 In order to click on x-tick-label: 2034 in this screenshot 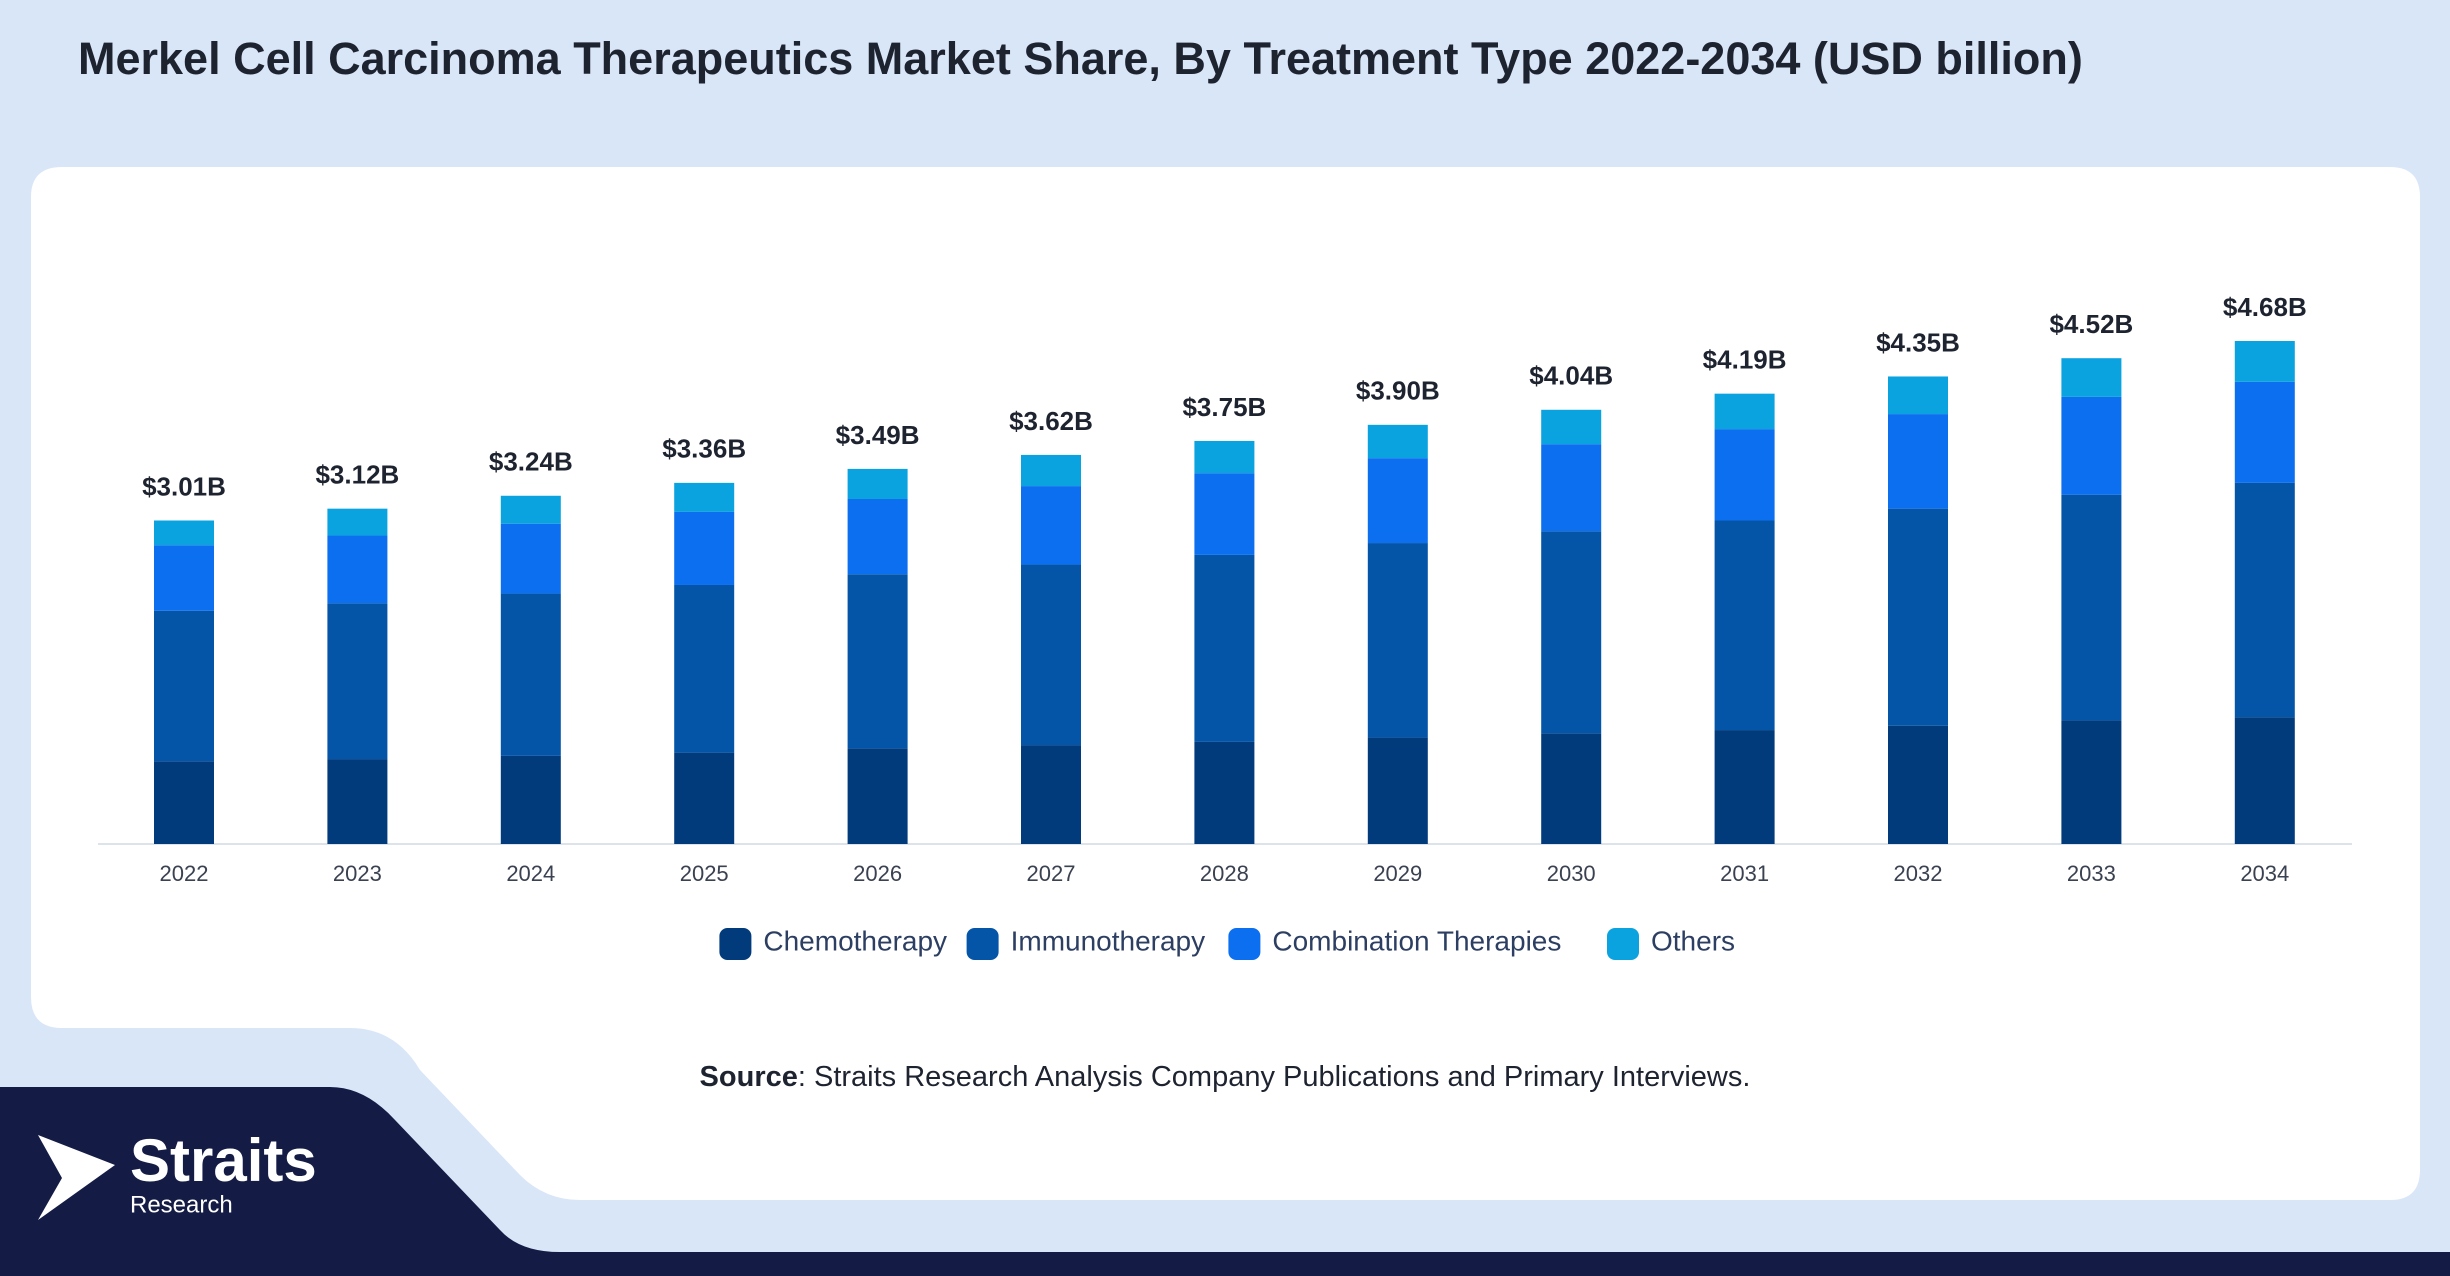, I will do `click(2264, 873)`.